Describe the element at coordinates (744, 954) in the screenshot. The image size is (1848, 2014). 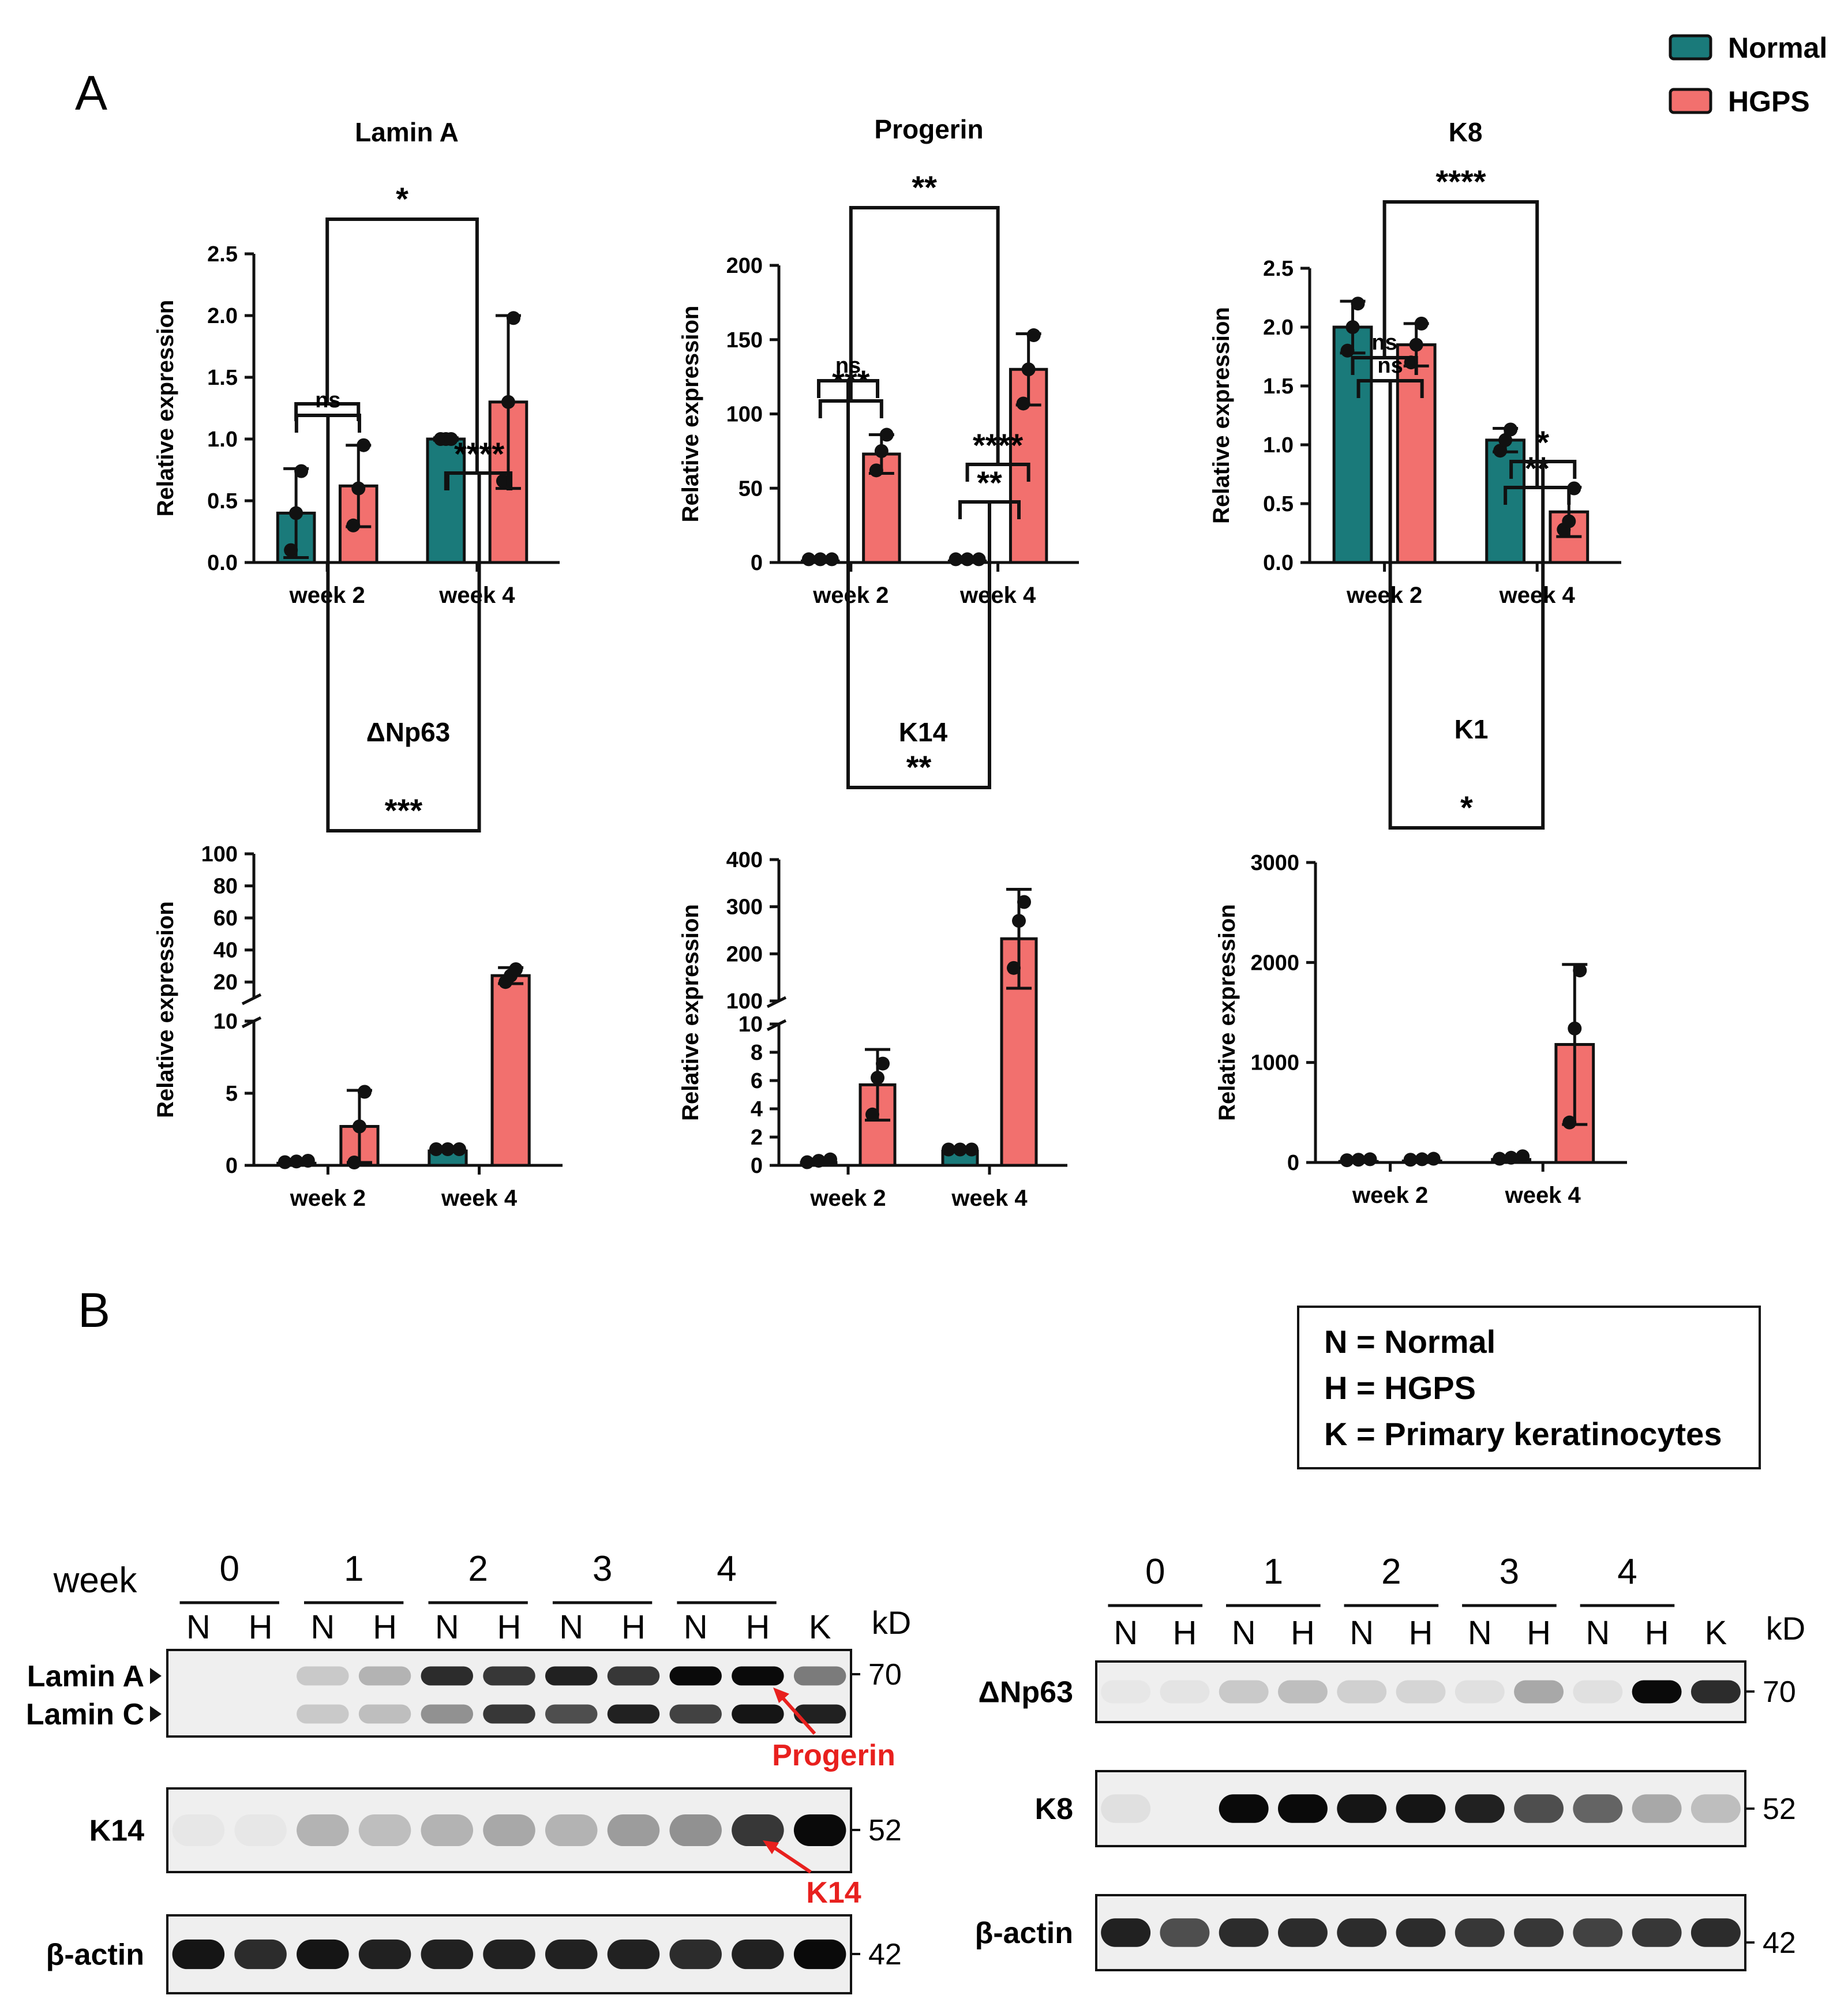
I see `y-tick-label: 200` at that location.